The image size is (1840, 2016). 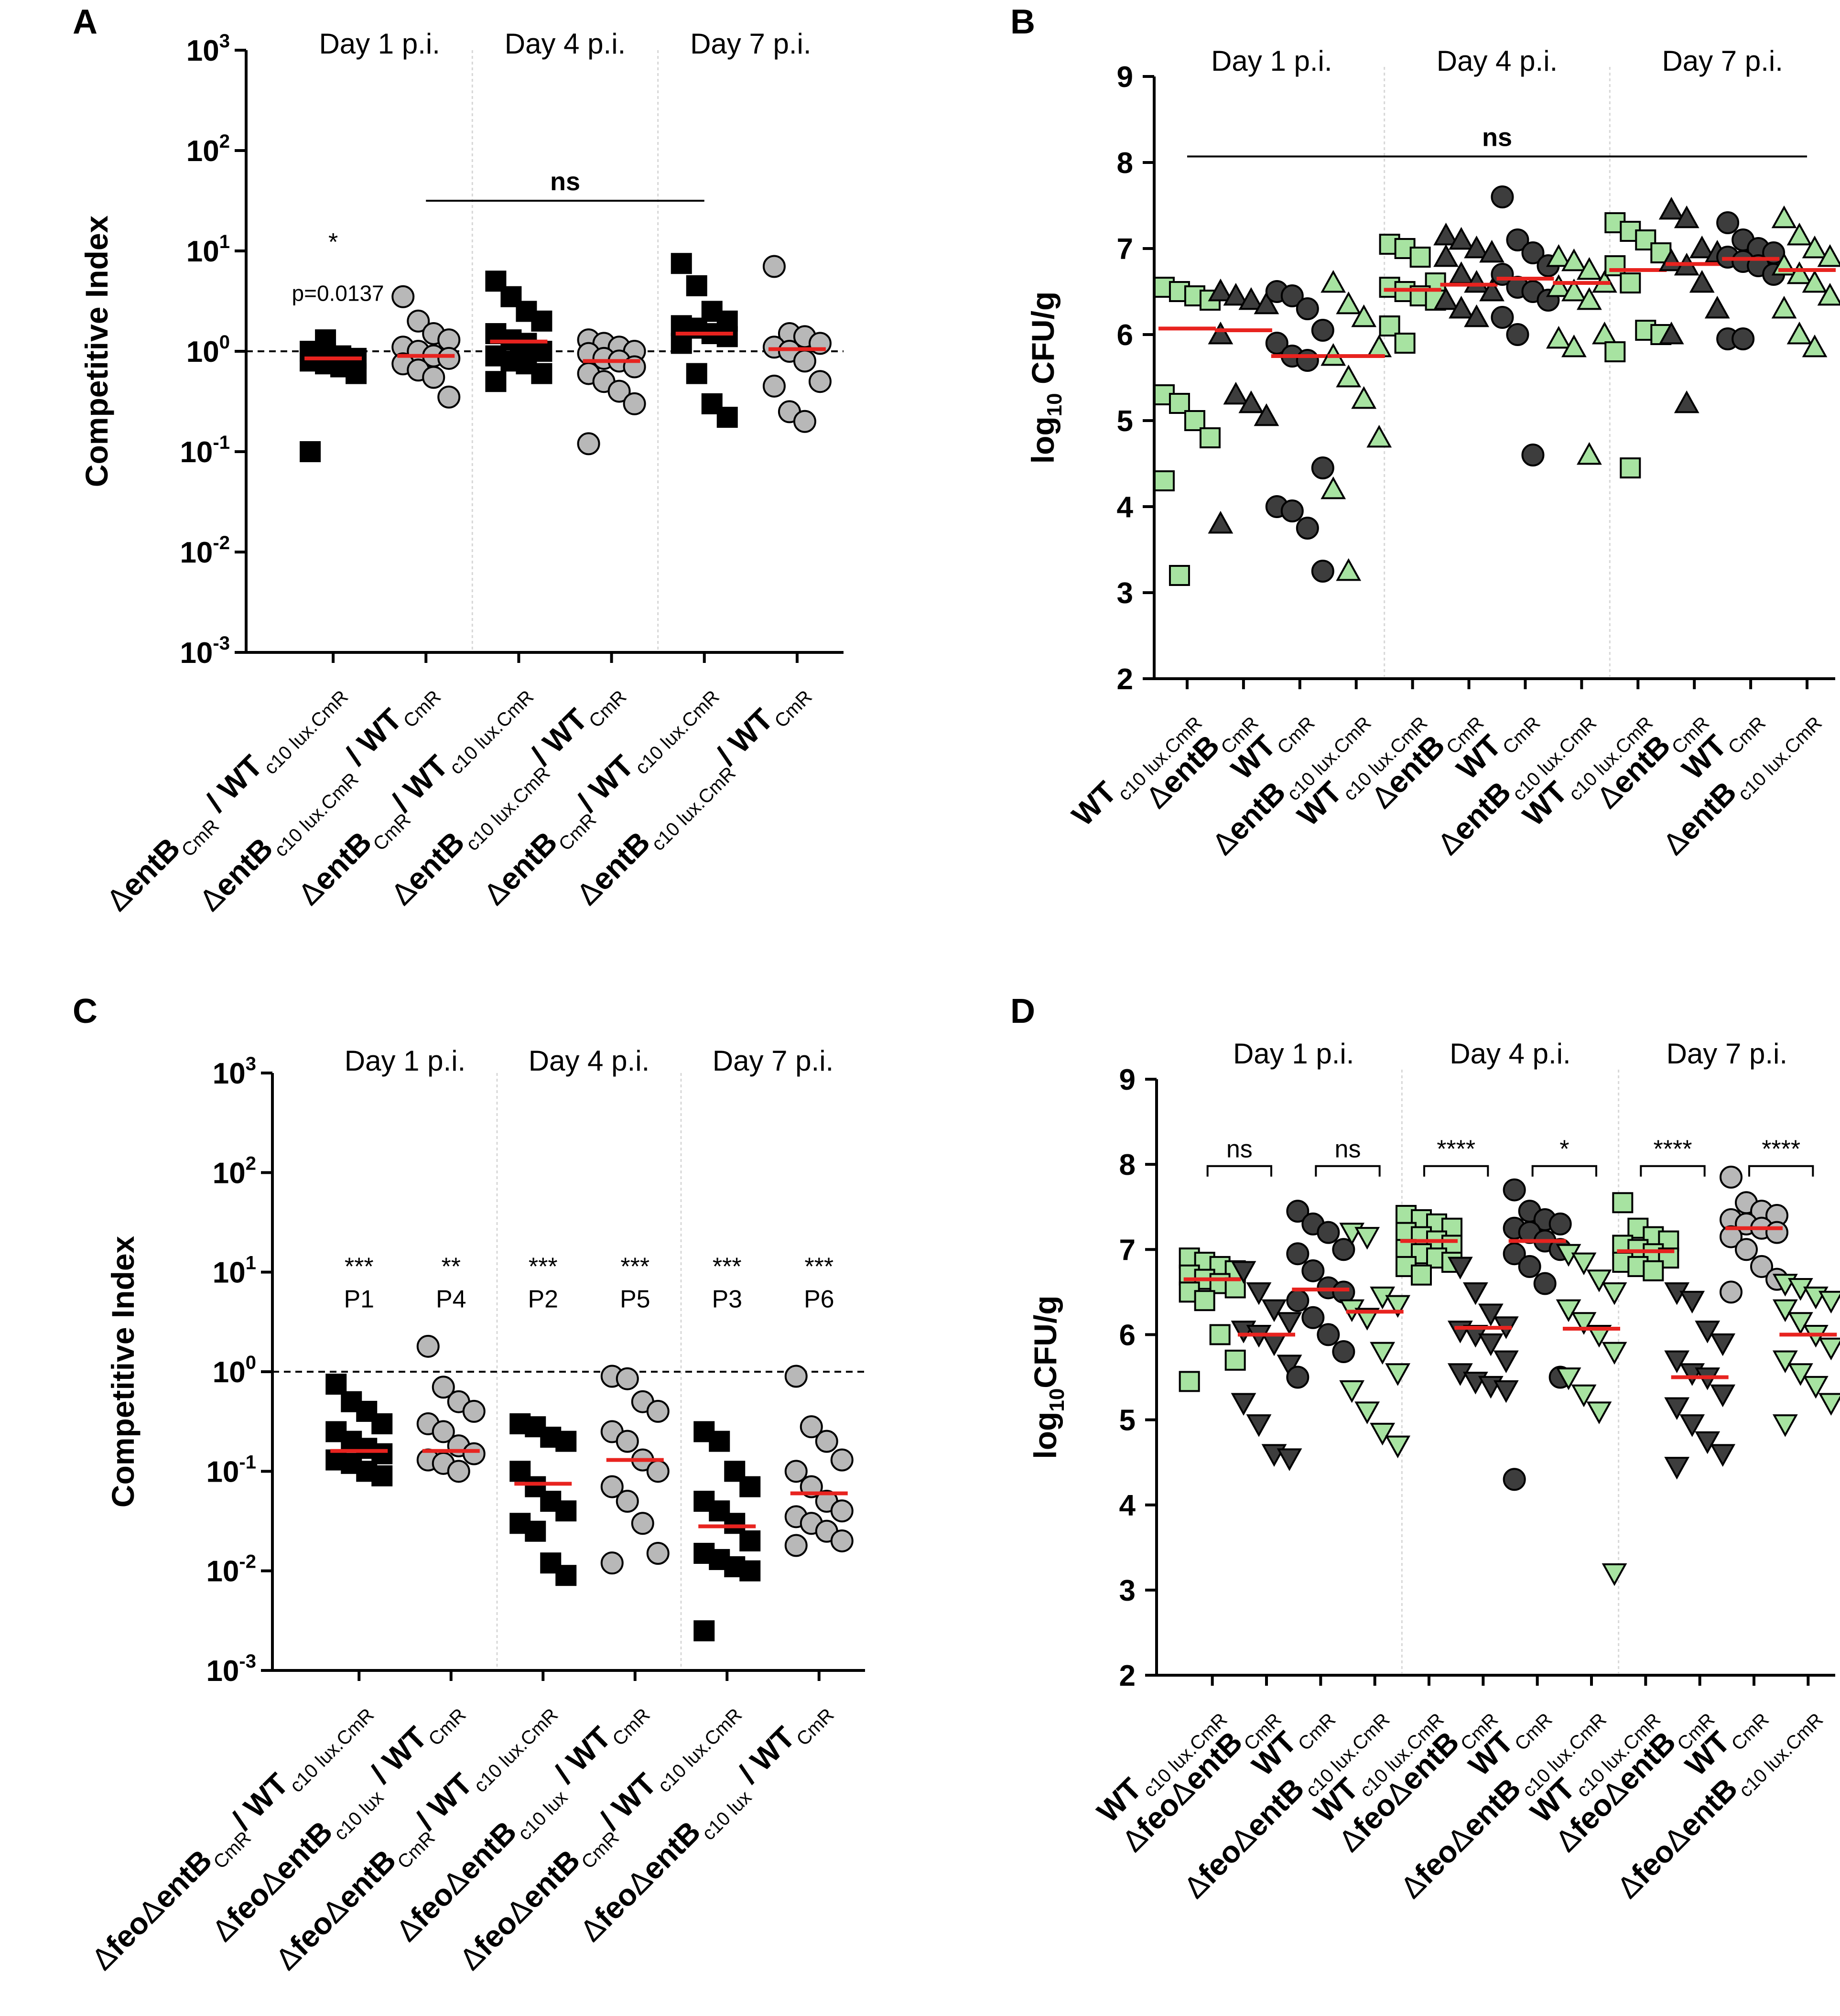 What do you see at coordinates (205, 550) in the screenshot?
I see `y-tick-label: 10⁻²` at bounding box center [205, 550].